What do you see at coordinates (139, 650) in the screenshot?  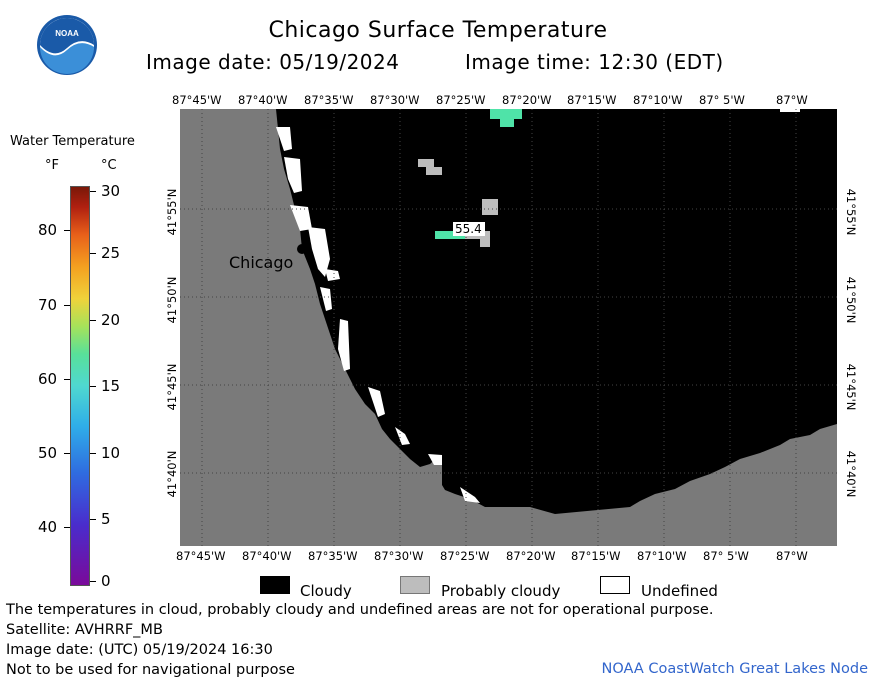 I see `note-image-date: Image date: (UTC) 05/19/2024 16:30` at bounding box center [139, 650].